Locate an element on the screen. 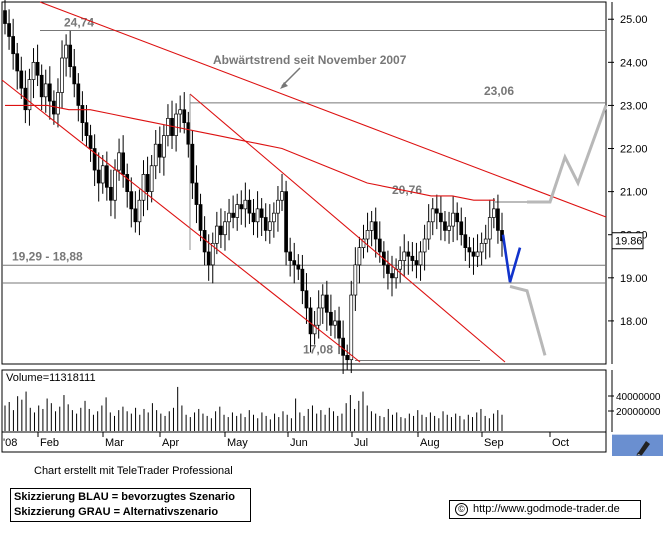  chart-annotation: 24,74 is located at coordinates (79, 22).